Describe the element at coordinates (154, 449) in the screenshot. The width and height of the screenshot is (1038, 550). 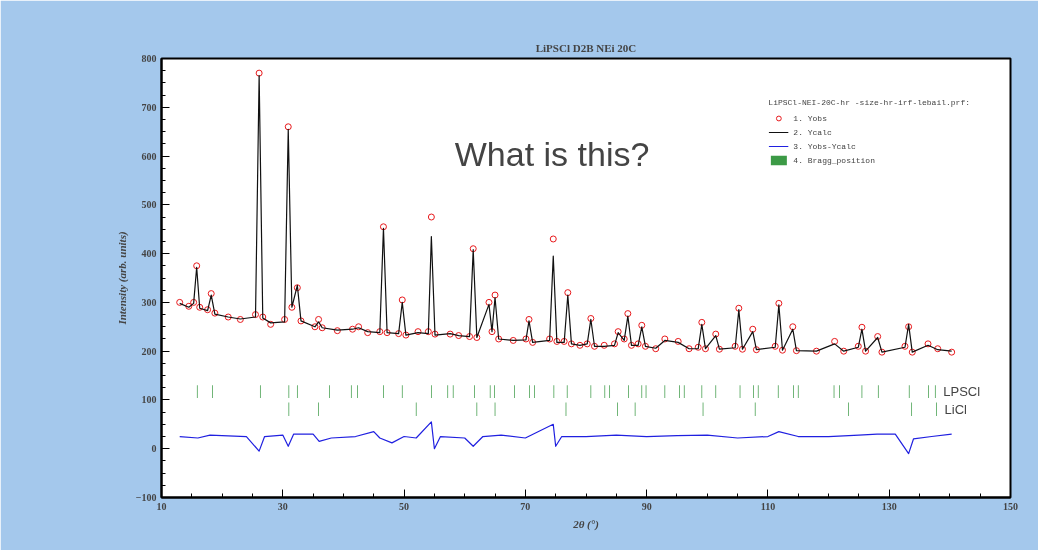
I see `y-tick-label: 0` at that location.